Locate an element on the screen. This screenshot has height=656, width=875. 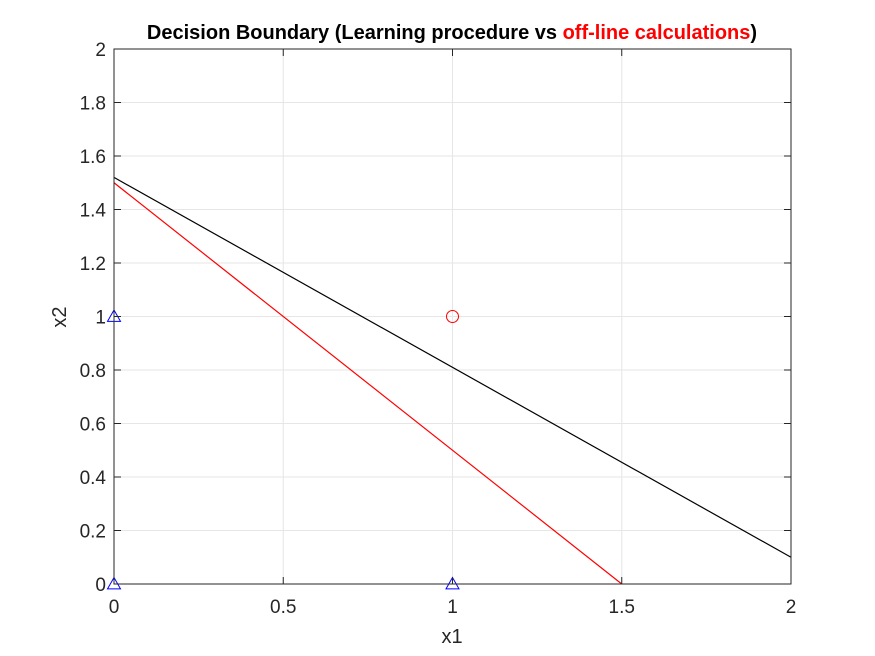
y-tick-label: 1 is located at coordinates (100, 318).